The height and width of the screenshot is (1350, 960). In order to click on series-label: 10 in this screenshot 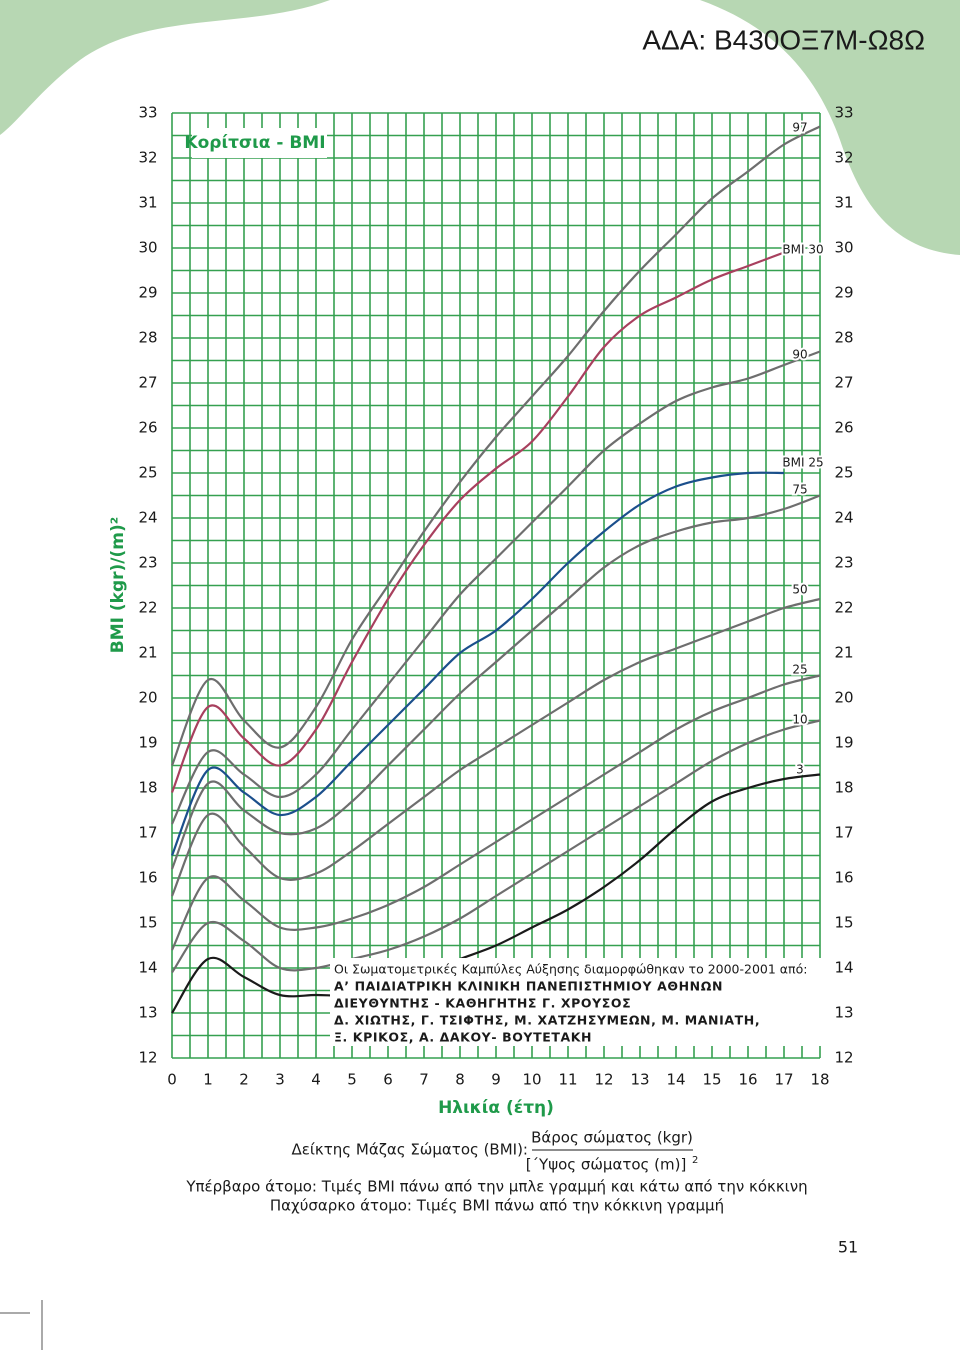, I will do `click(799, 720)`.